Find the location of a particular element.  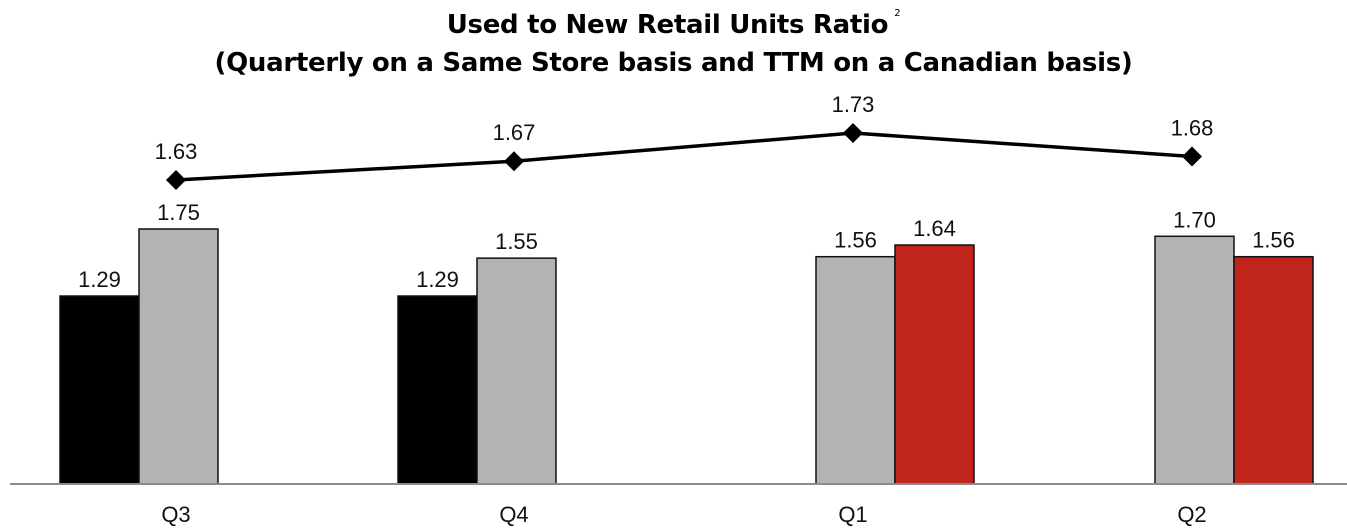

x-tick-label: Q4 is located at coordinates (513, 514).